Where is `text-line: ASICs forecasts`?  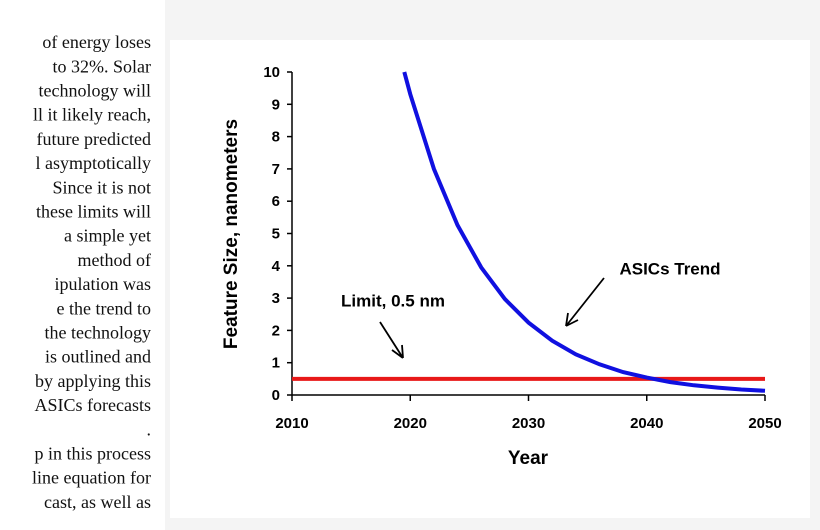
text-line: ASICs forecasts is located at coordinates (93, 405).